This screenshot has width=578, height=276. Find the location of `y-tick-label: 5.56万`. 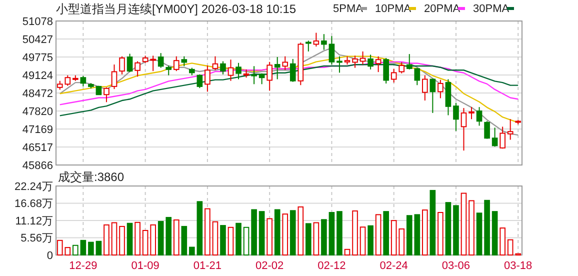

y-tick-label: 5.56万 is located at coordinates (36, 238).